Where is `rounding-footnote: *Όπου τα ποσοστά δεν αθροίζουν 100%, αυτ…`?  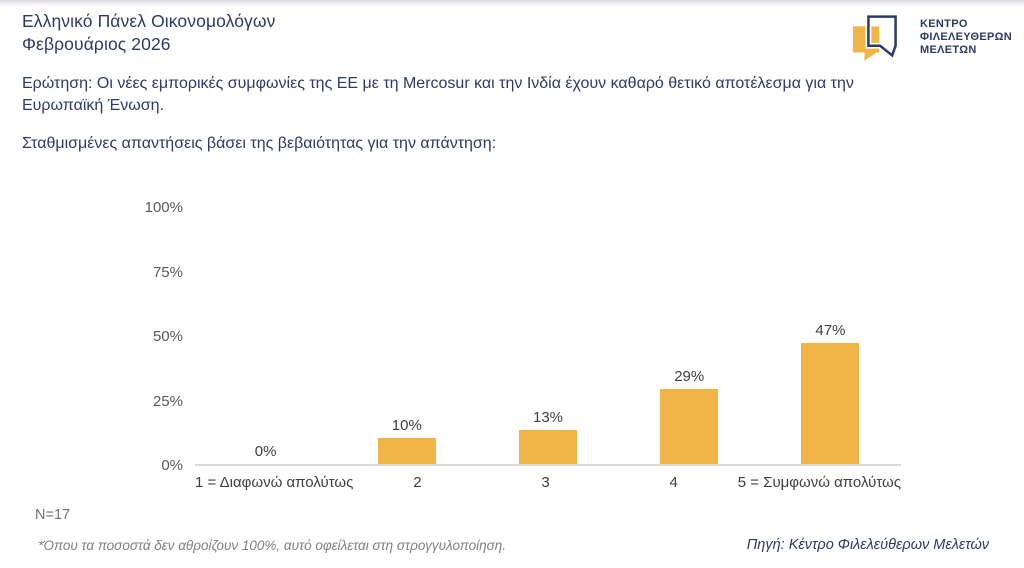 rounding-footnote: *Όπου τα ποσοστά δεν αθροίζουν 100%, αυτ… is located at coordinates (272, 545).